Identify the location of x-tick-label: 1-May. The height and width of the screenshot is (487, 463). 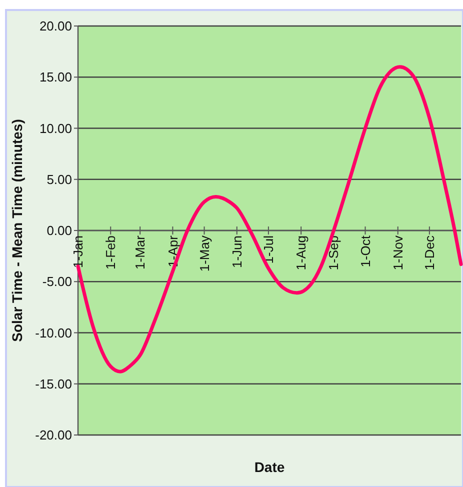
(204, 253).